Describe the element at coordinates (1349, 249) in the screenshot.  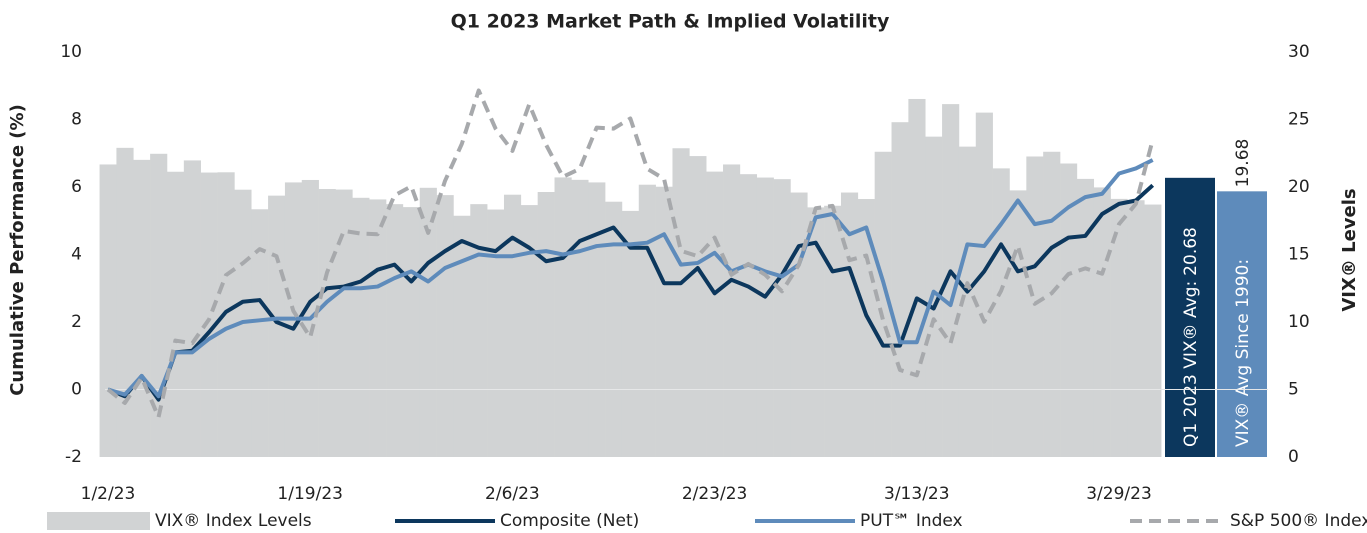
I see `y2-axis-title: VIX® Levels` at that location.